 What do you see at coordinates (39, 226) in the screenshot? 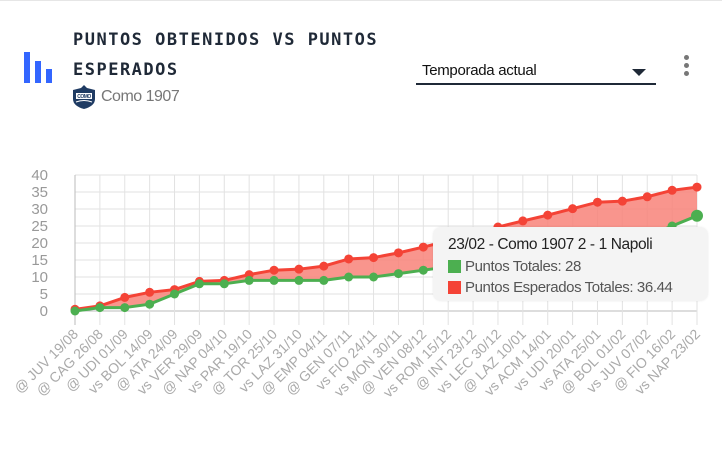
I see `y-tick-label: 25` at bounding box center [39, 226].